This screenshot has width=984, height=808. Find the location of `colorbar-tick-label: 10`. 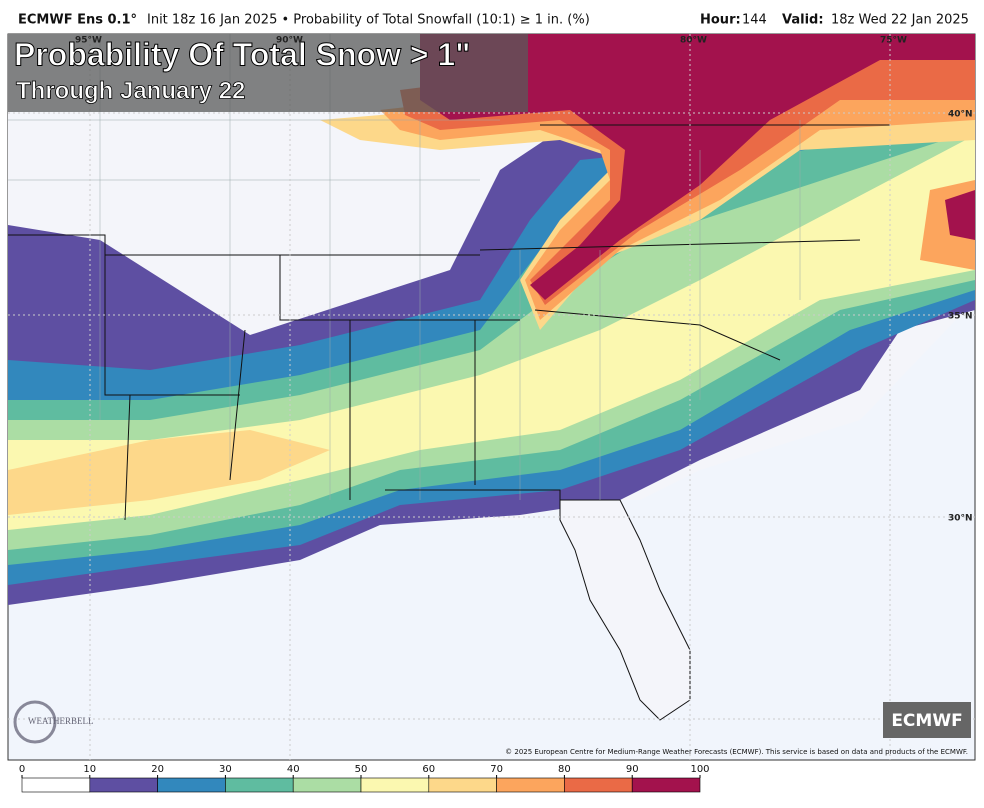

colorbar-tick-label: 10 is located at coordinates (89, 769).